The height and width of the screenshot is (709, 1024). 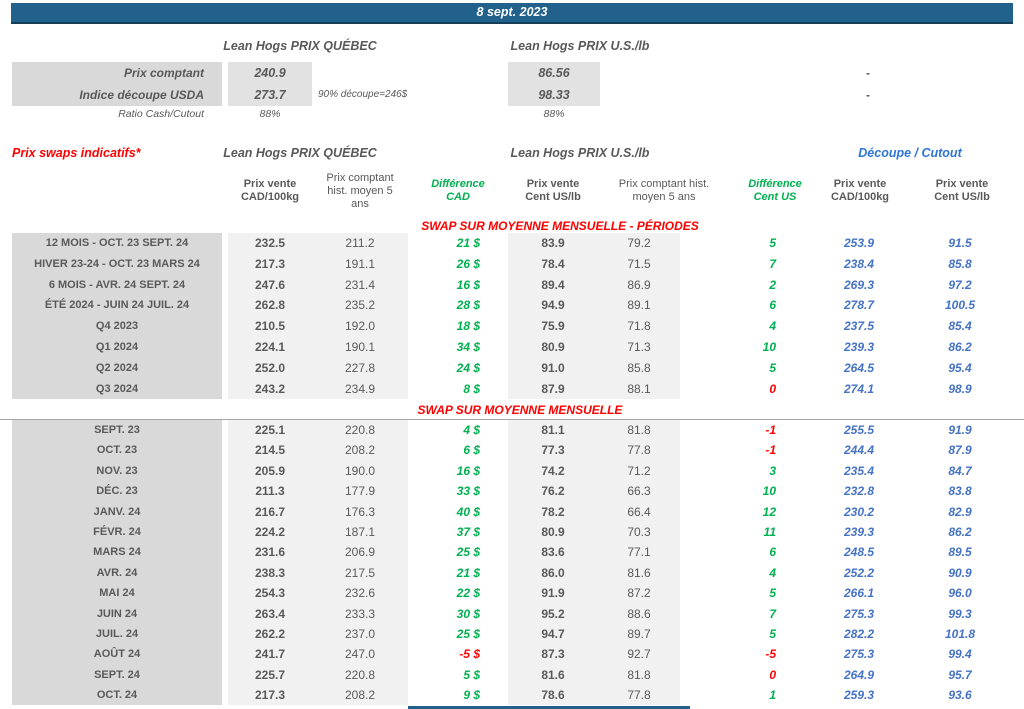 What do you see at coordinates (553, 264) in the screenshot?
I see `us-vente-value: 78.4` at bounding box center [553, 264].